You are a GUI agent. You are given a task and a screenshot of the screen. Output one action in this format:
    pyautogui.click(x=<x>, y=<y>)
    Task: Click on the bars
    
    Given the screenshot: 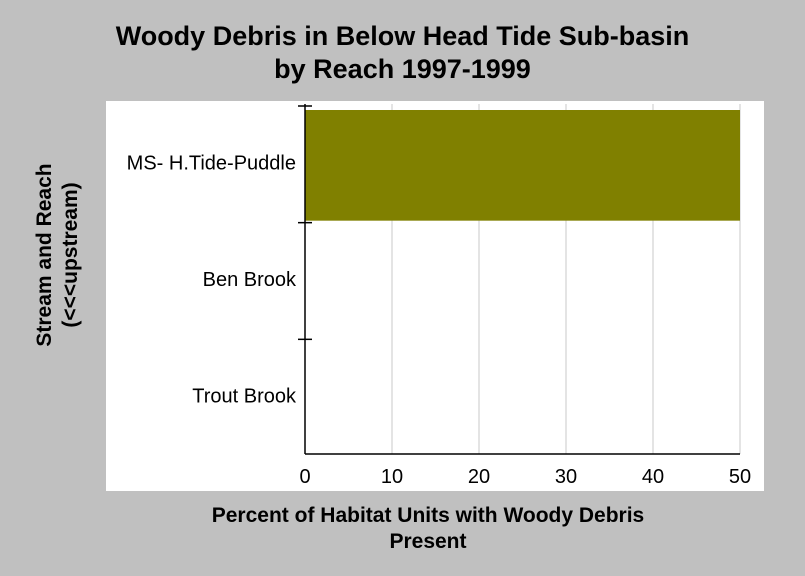 What is the action you would take?
    pyautogui.click(x=522, y=165)
    